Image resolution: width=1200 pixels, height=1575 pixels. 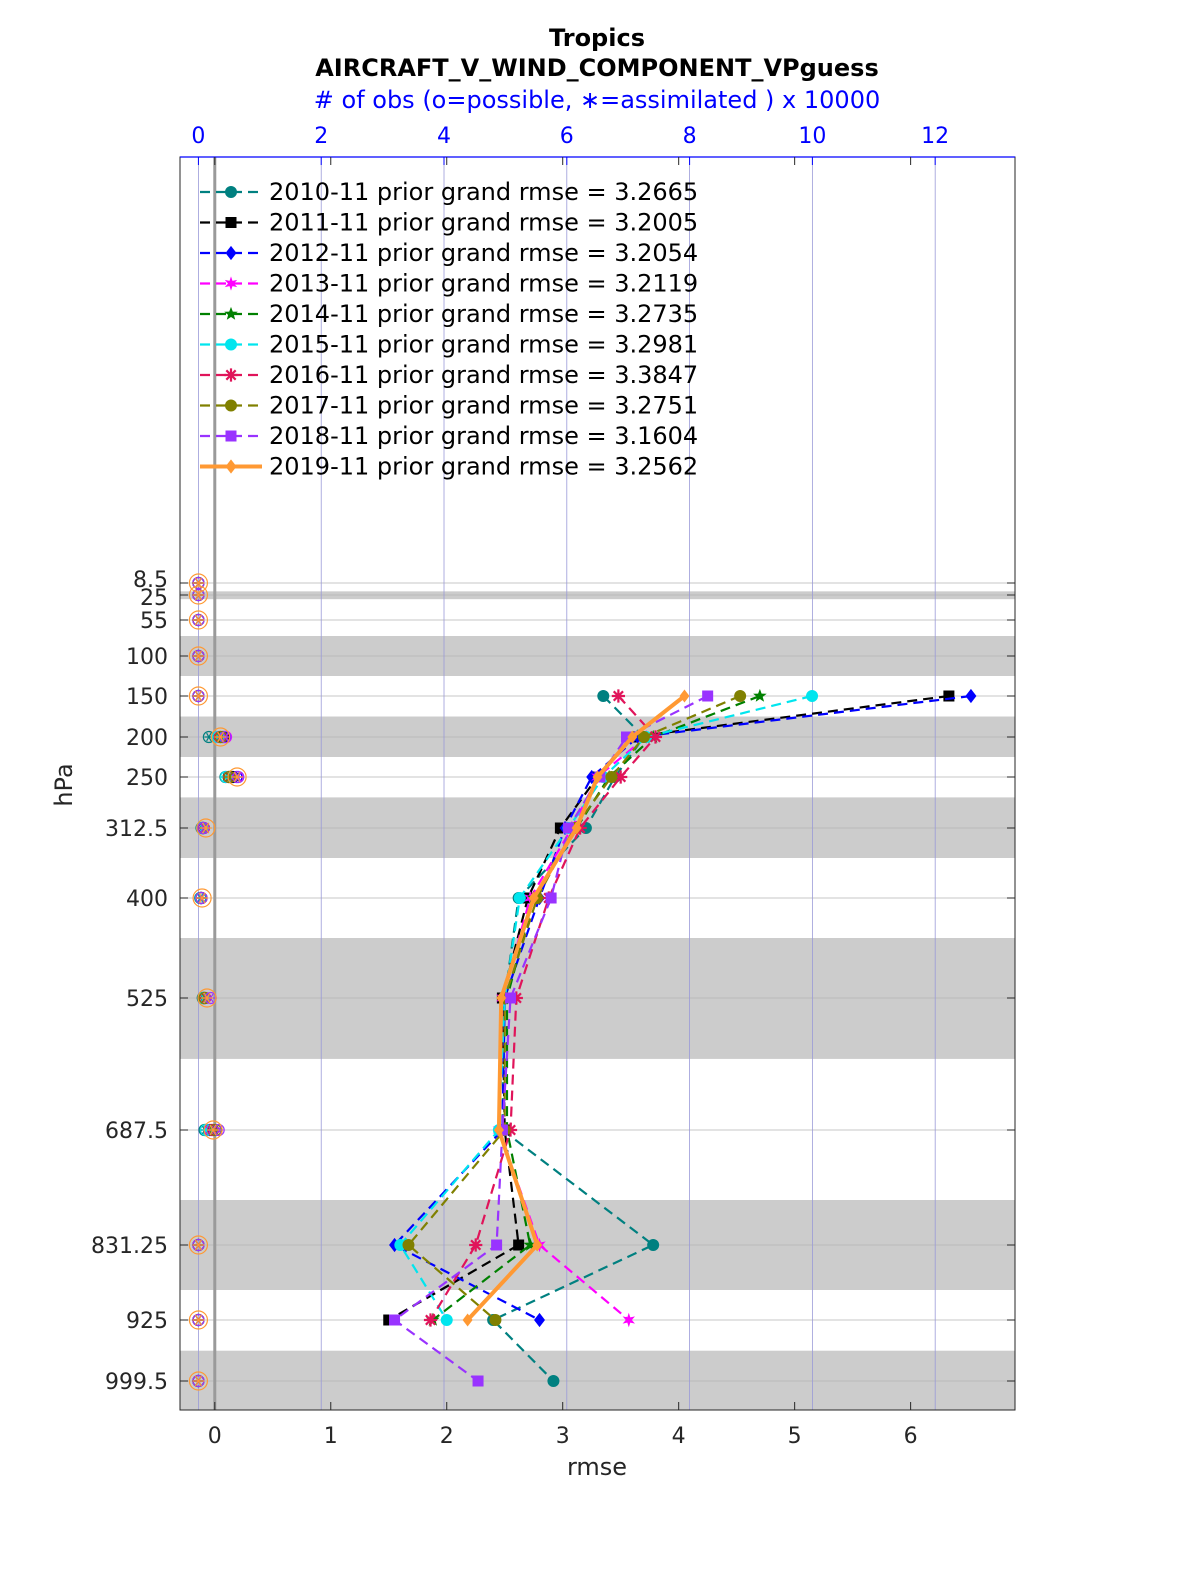 I want to click on x-tick-label: 4, so click(x=679, y=1436).